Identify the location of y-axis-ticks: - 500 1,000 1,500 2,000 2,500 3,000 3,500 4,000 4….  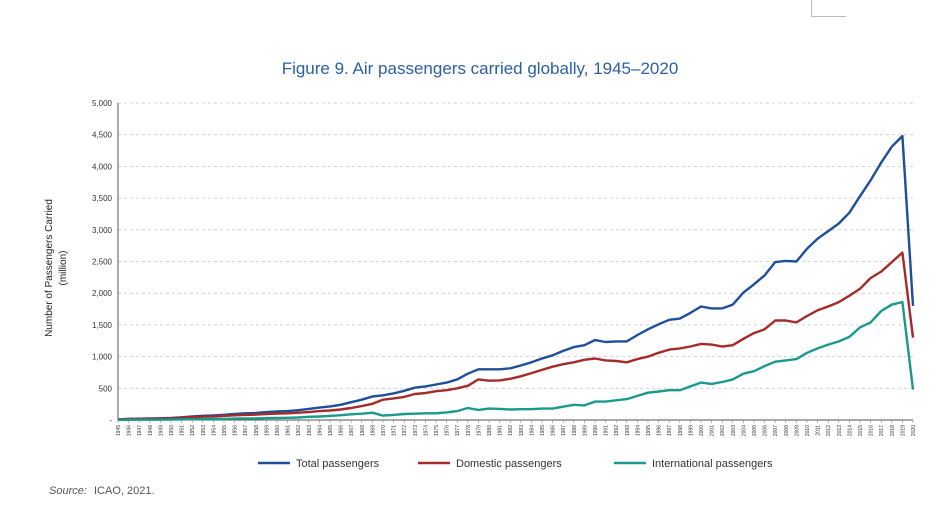
(102, 262).